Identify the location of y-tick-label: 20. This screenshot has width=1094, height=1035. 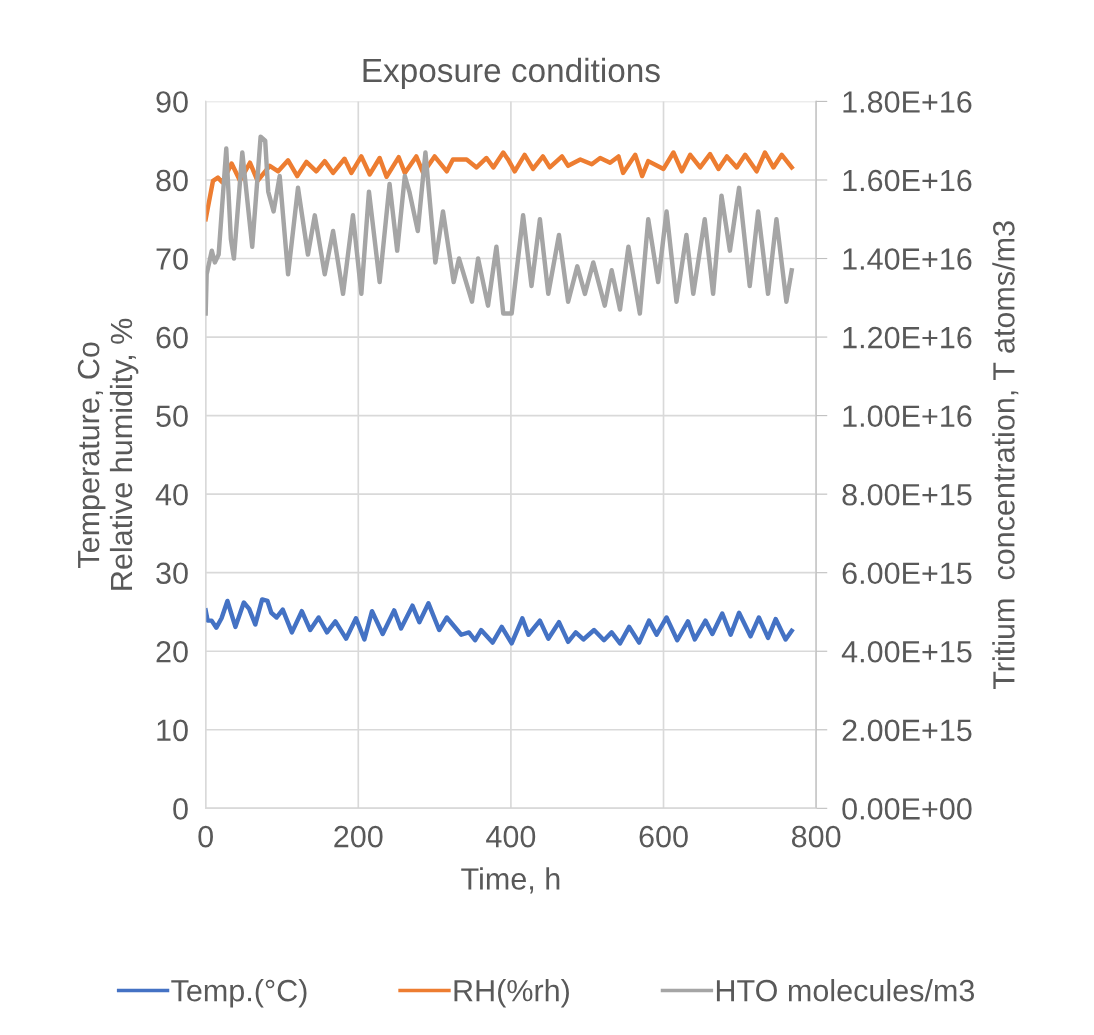
(172, 651).